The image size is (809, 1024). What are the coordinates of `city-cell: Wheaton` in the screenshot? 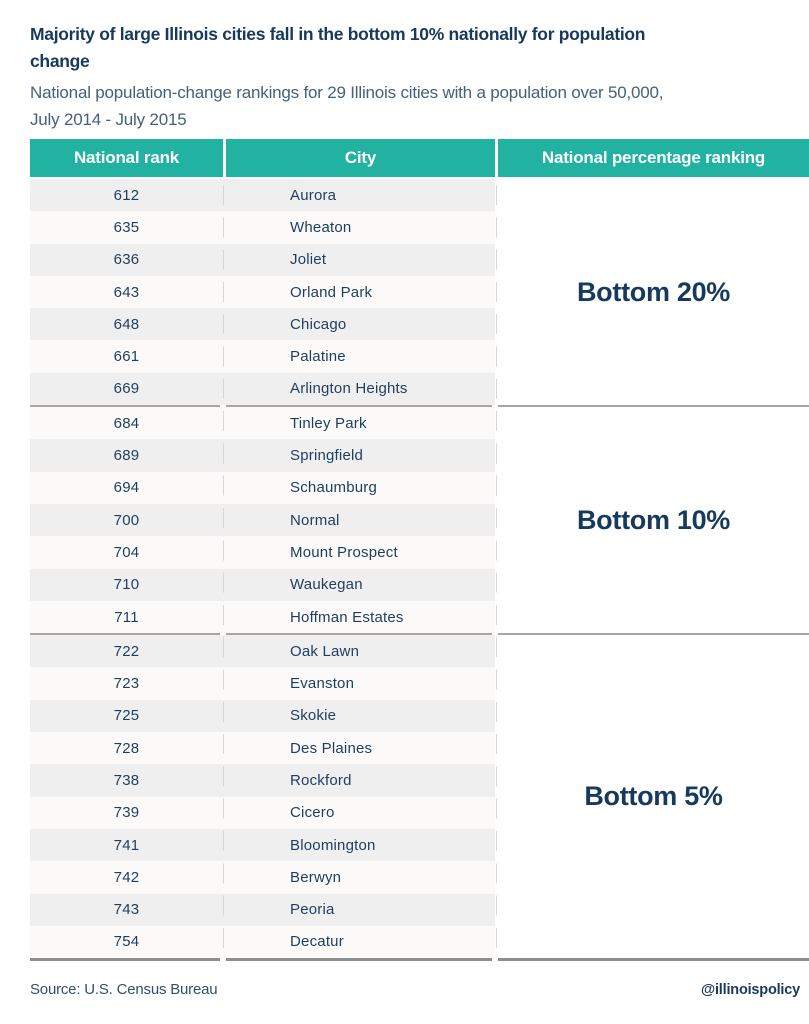 It's located at (321, 227).